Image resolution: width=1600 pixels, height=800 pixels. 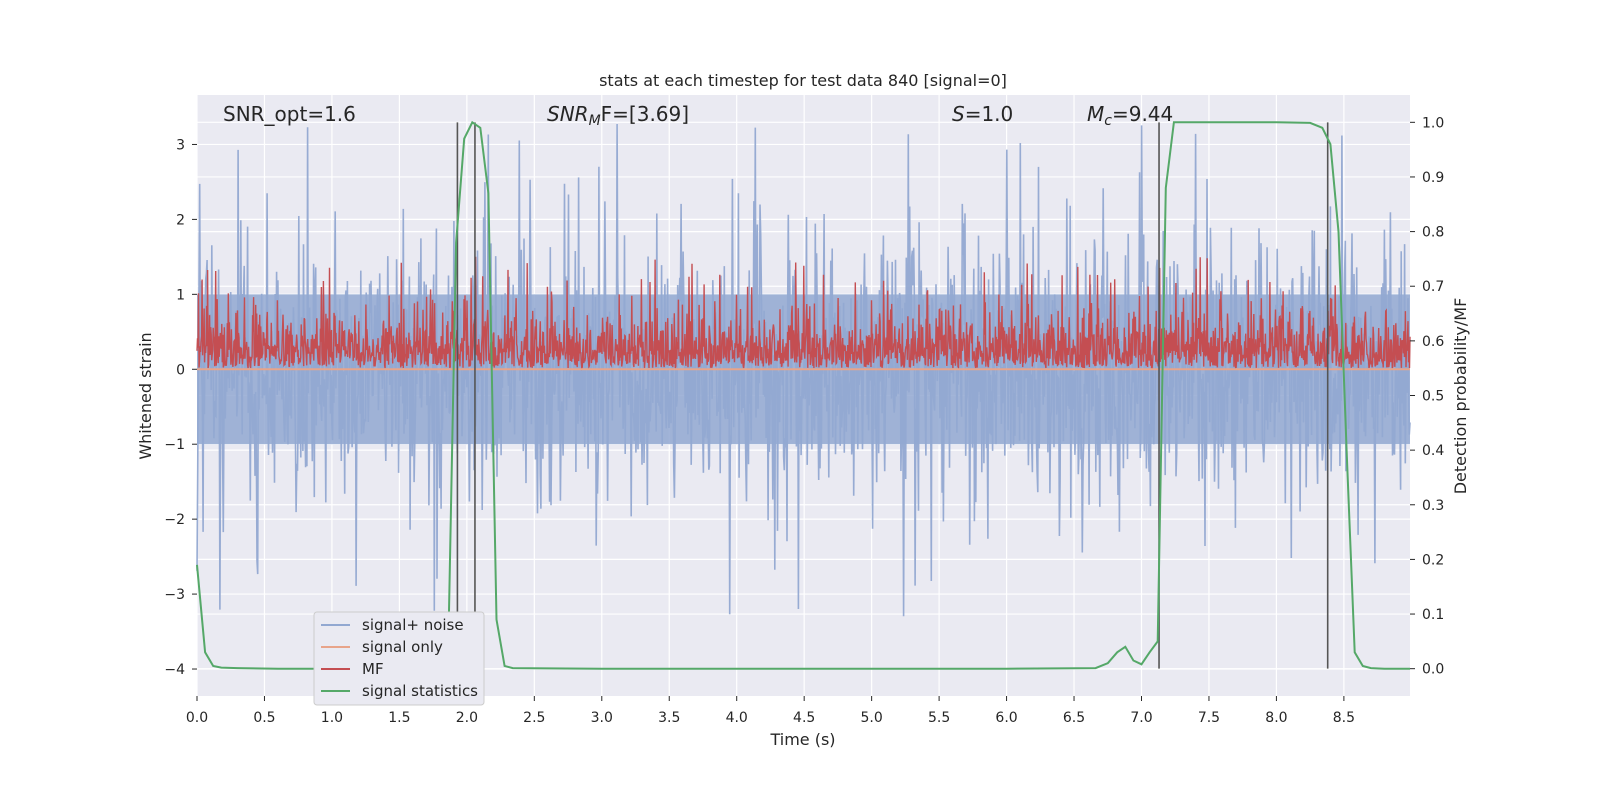 What do you see at coordinates (180, 220) in the screenshot?
I see `y-left-tick-label: 2` at bounding box center [180, 220].